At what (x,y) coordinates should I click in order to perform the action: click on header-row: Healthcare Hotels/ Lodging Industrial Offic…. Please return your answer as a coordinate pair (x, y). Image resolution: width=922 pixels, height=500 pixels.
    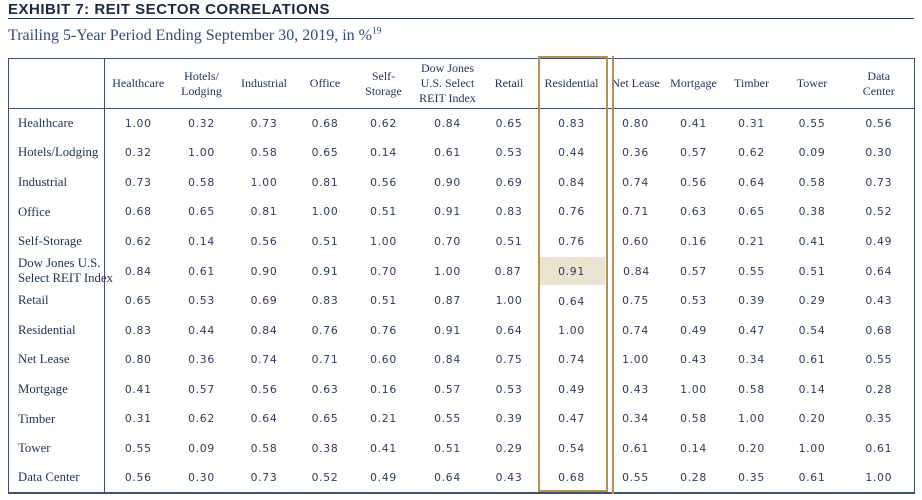
    Looking at the image, I should click on (461, 83).